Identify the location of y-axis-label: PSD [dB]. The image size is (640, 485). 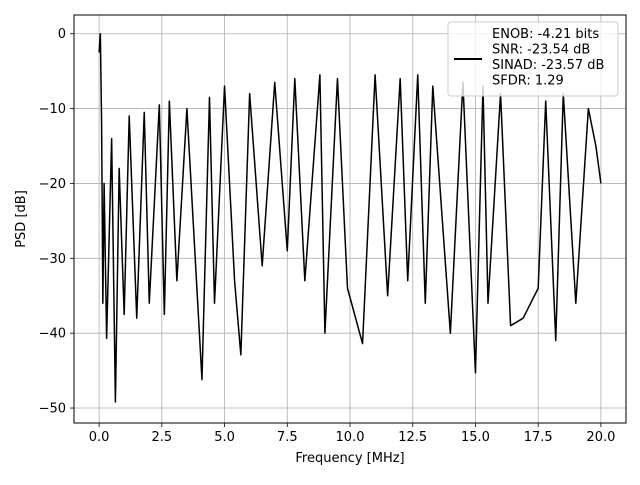
(21, 219).